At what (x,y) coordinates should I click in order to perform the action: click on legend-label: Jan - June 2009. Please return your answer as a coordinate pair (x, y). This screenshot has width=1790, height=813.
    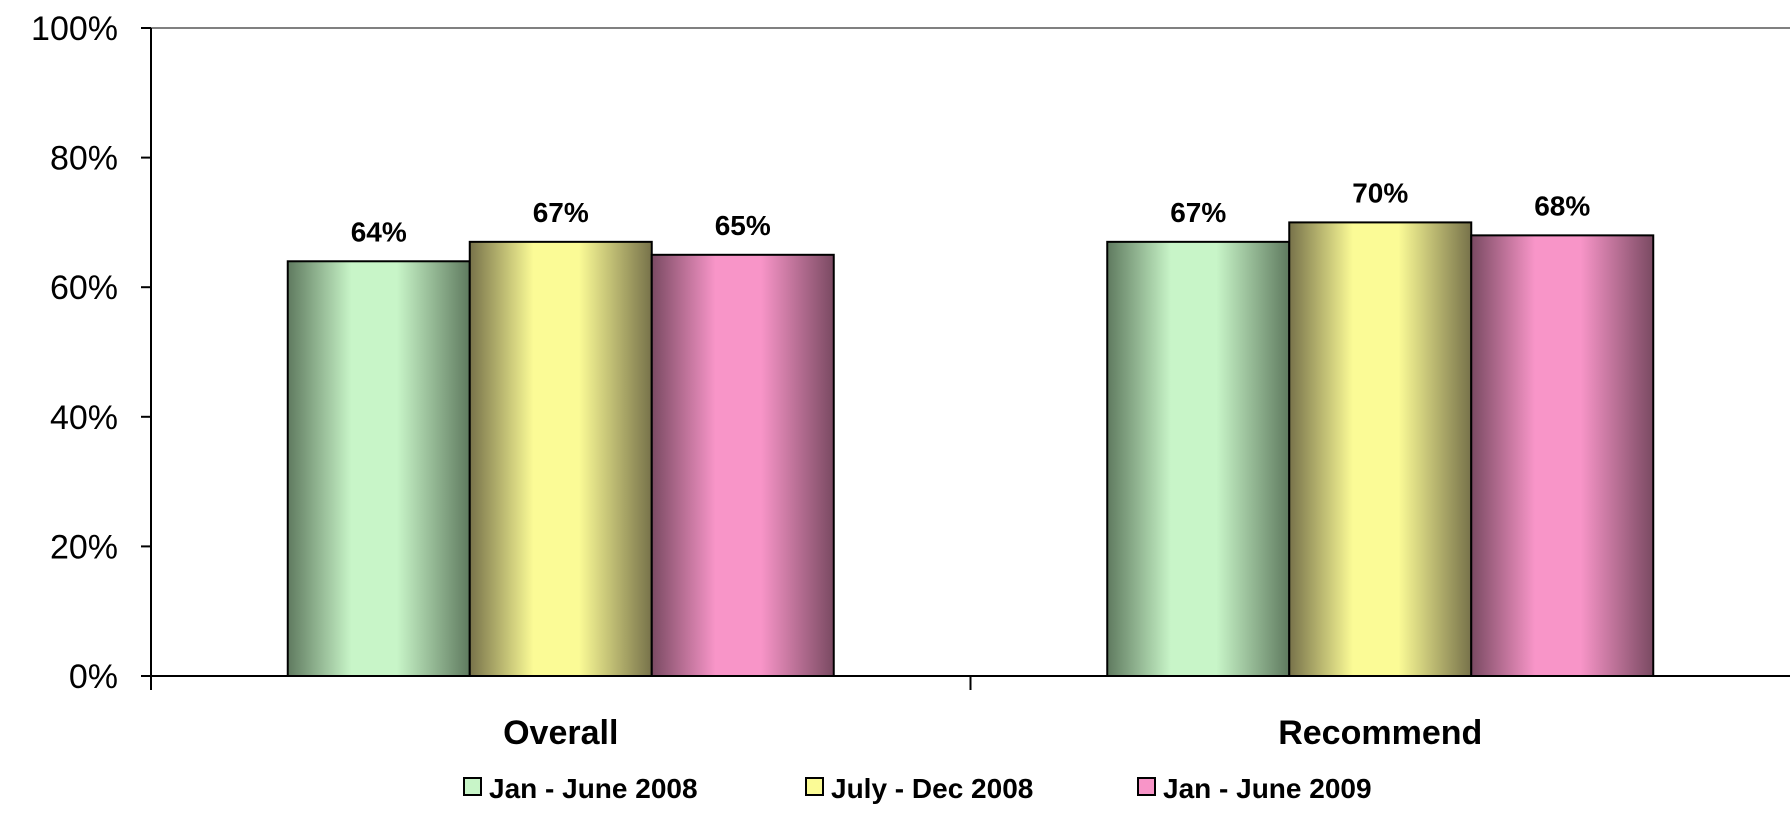
    Looking at the image, I should click on (1267, 788).